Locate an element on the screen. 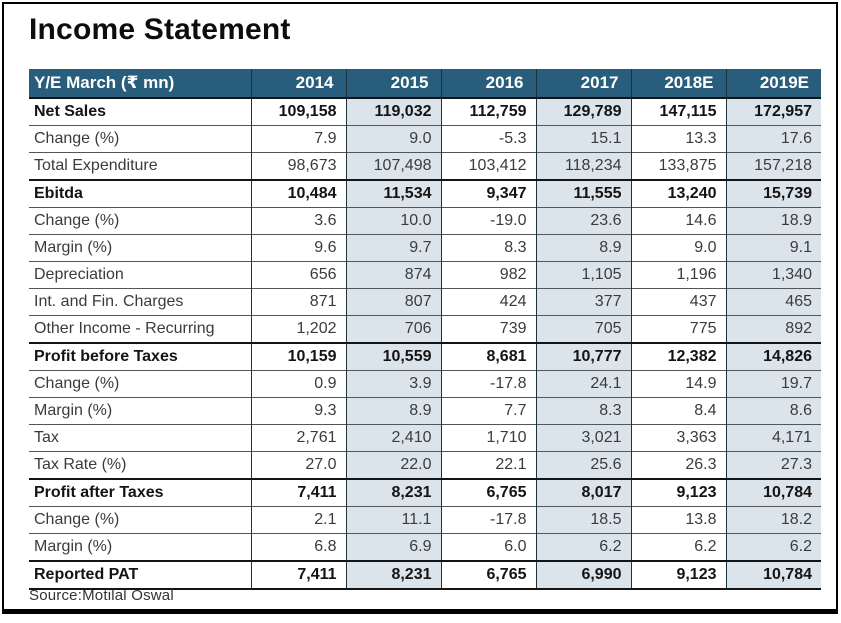  cell-value: 982 is located at coordinates (488, 275).